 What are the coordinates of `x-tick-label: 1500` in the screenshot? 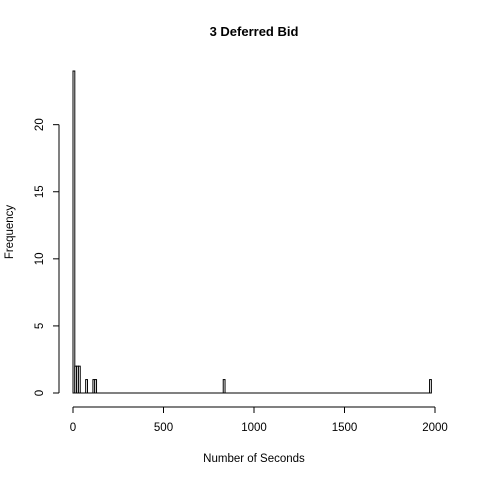 It's located at (345, 428).